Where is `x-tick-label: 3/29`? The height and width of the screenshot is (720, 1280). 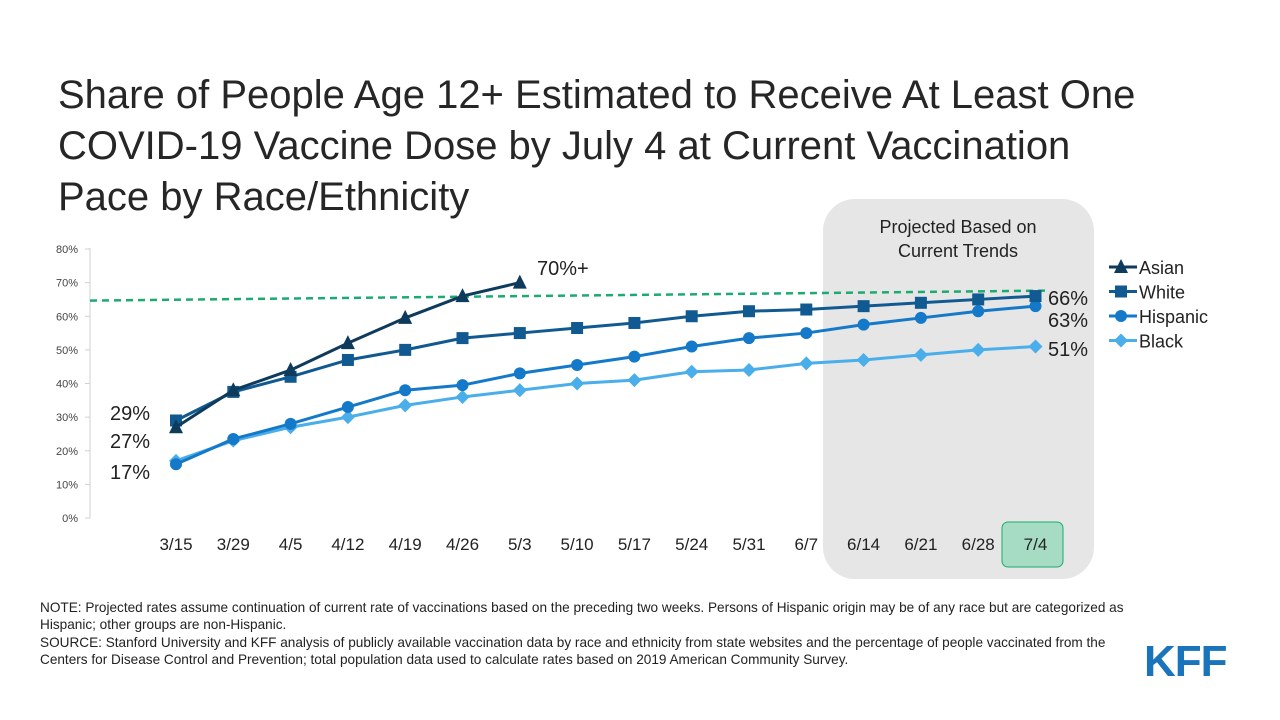 x-tick-label: 3/29 is located at coordinates (233, 544).